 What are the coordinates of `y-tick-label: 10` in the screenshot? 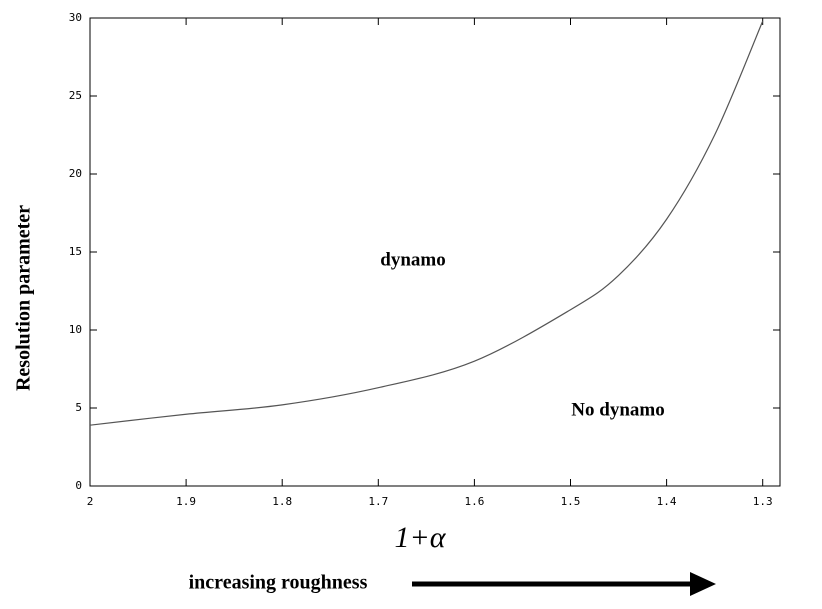 It's located at (75, 329).